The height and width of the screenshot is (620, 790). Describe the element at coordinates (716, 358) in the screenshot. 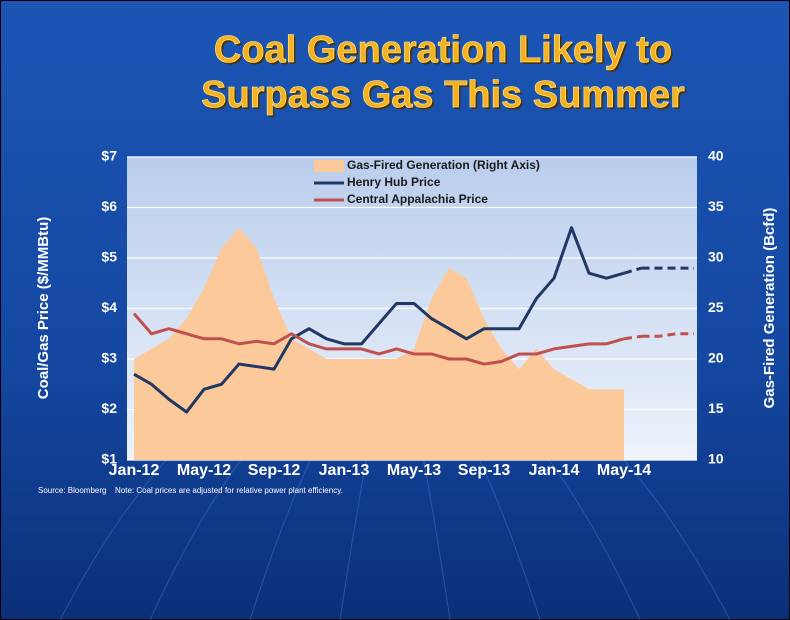

I see `y2-tick-label: 20` at that location.